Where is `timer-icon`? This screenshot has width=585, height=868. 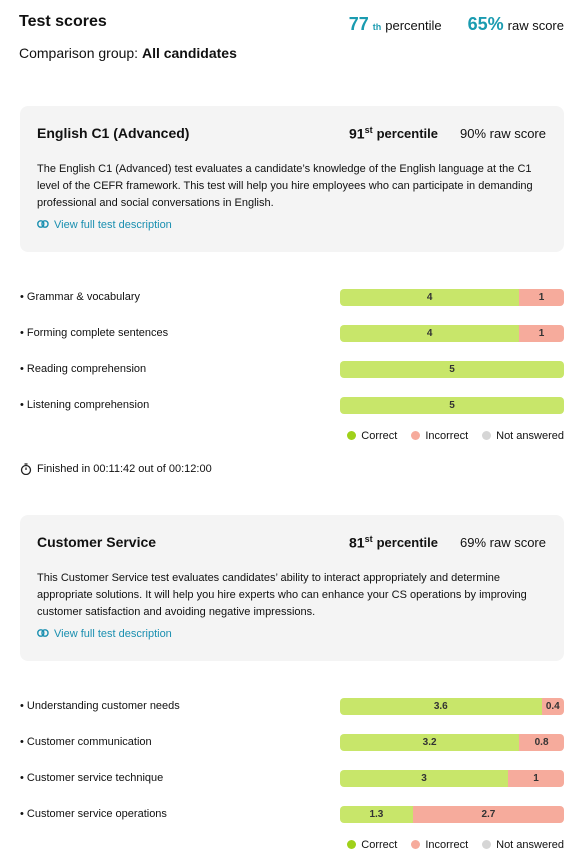 timer-icon is located at coordinates (26, 469).